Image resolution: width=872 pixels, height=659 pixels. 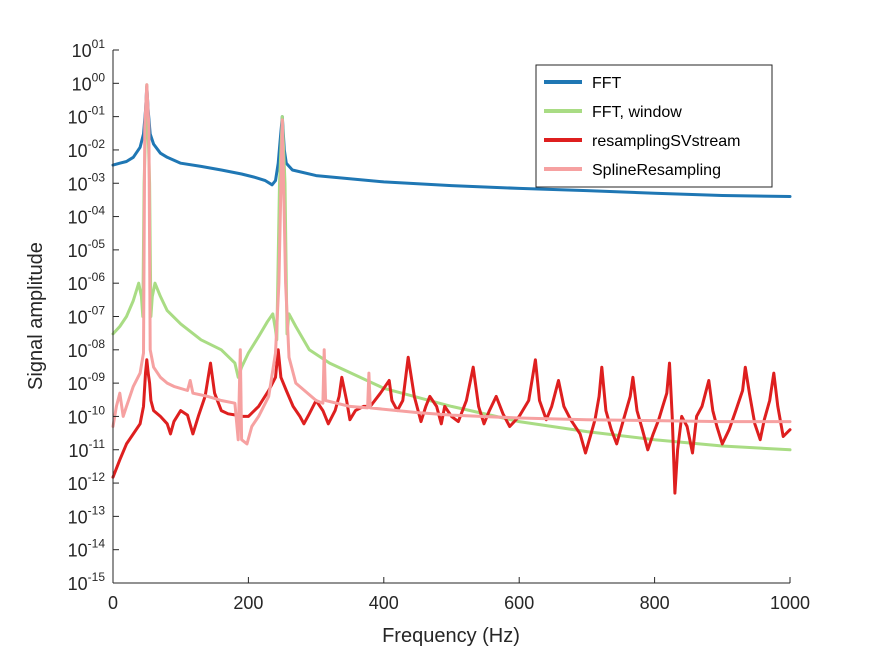 What do you see at coordinates (87, 515) in the screenshot?
I see `y-tick-label: 10-13` at bounding box center [87, 515].